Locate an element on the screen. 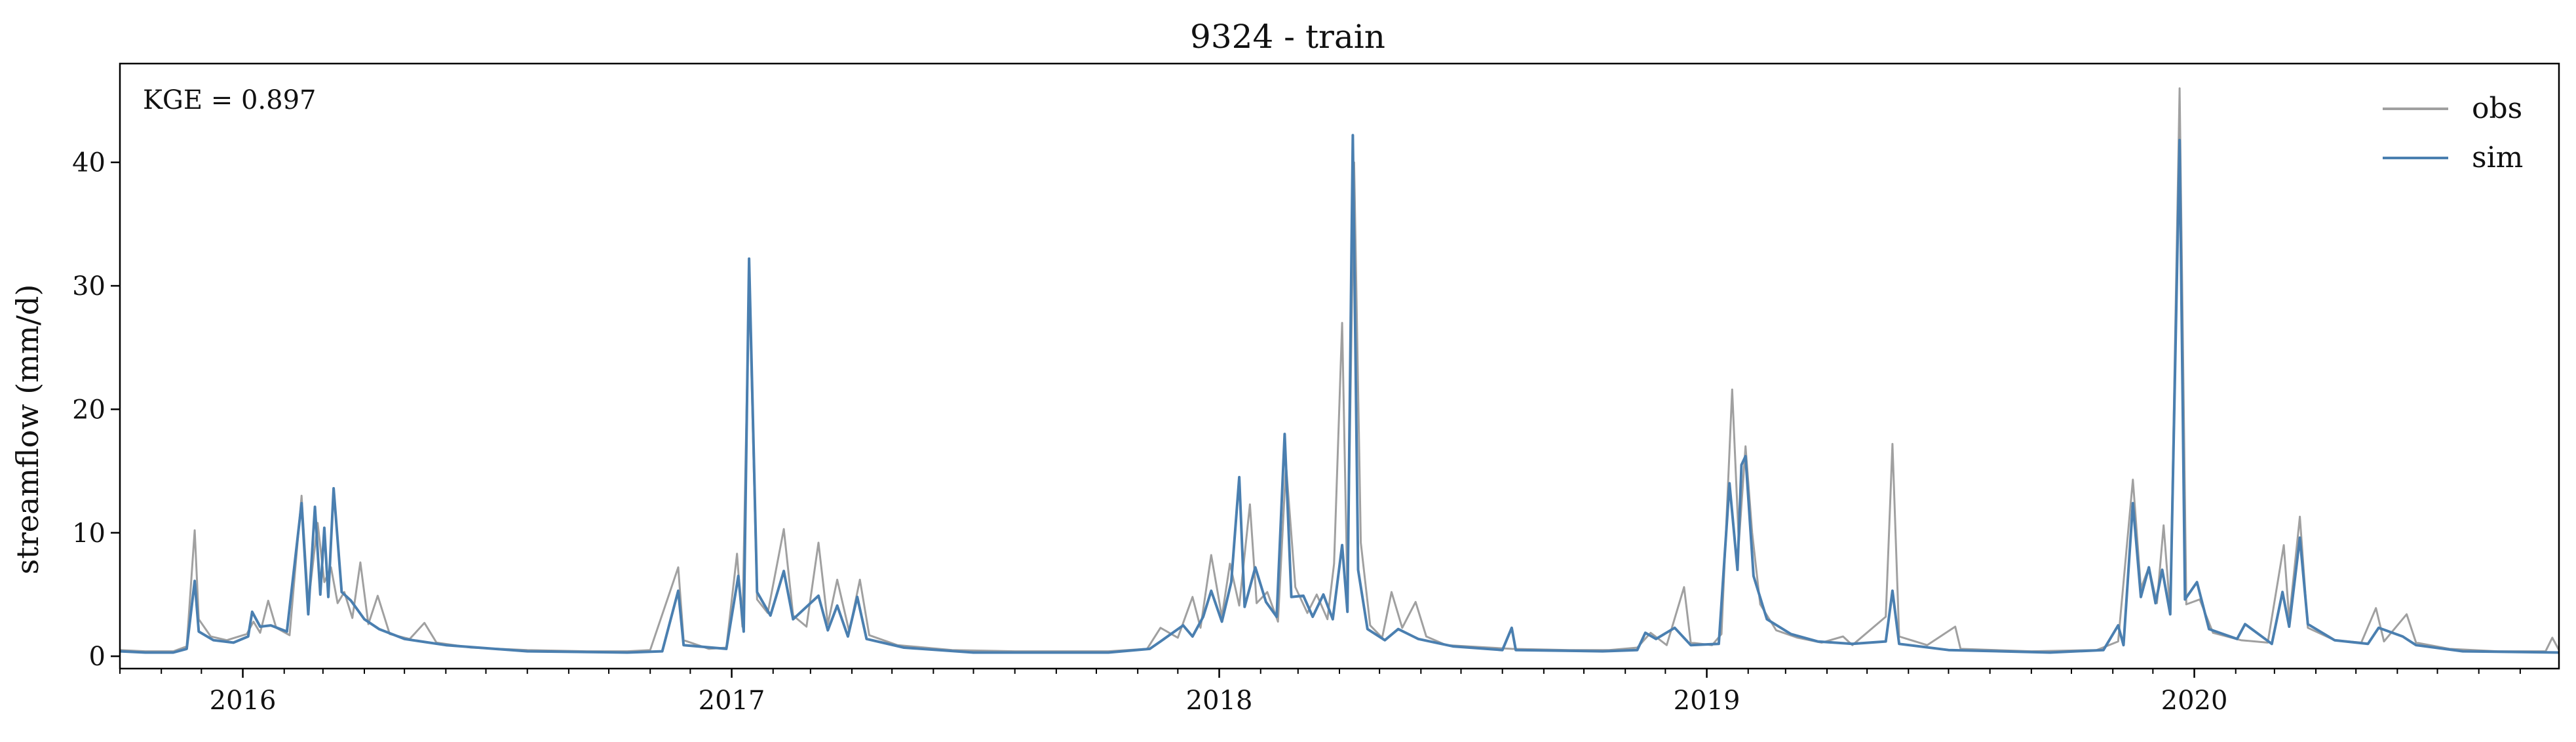 Image resolution: width=2576 pixels, height=742 pixels. x-tick-label: 2019 is located at coordinates (1707, 701).